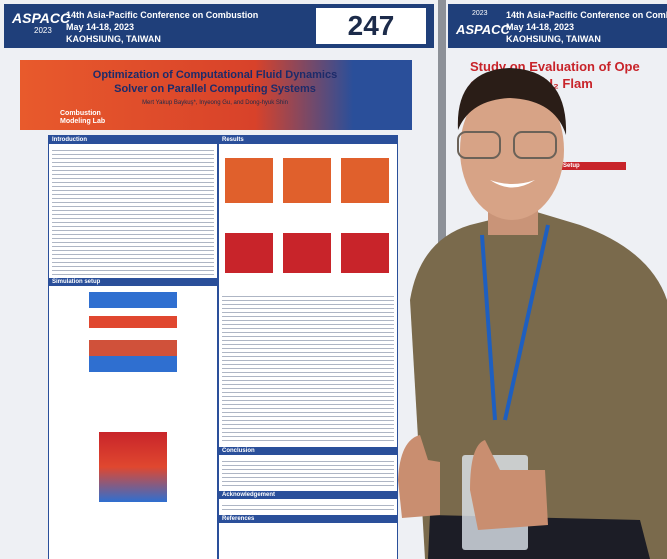 The height and width of the screenshot is (559, 667). What do you see at coordinates (308, 519) in the screenshot?
I see `section-heading: References` at bounding box center [308, 519].